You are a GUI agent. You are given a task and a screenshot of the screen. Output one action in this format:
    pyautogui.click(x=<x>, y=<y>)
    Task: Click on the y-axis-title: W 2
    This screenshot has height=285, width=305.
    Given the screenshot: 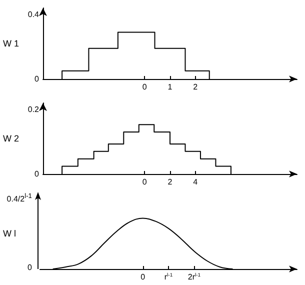 What is the action you would take?
    pyautogui.click(x=10, y=139)
    